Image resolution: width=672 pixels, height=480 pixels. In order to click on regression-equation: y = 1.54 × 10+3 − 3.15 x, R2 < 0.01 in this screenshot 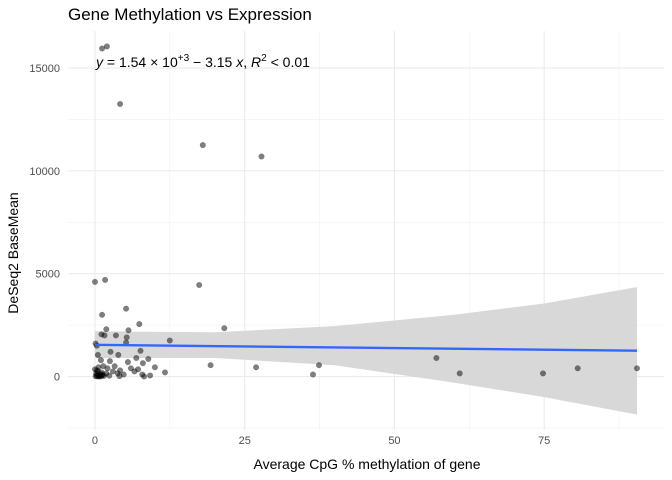, I will do `click(202, 61)`.